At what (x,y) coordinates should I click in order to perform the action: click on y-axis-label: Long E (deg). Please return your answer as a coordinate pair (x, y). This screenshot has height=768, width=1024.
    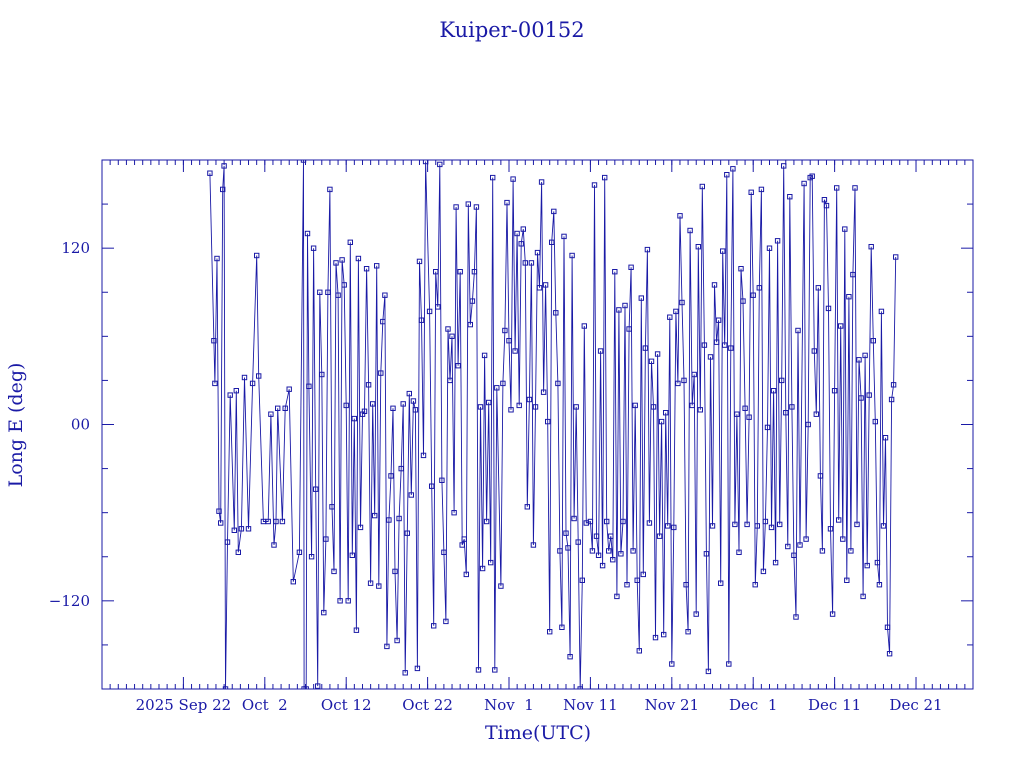
    Looking at the image, I should click on (16, 425).